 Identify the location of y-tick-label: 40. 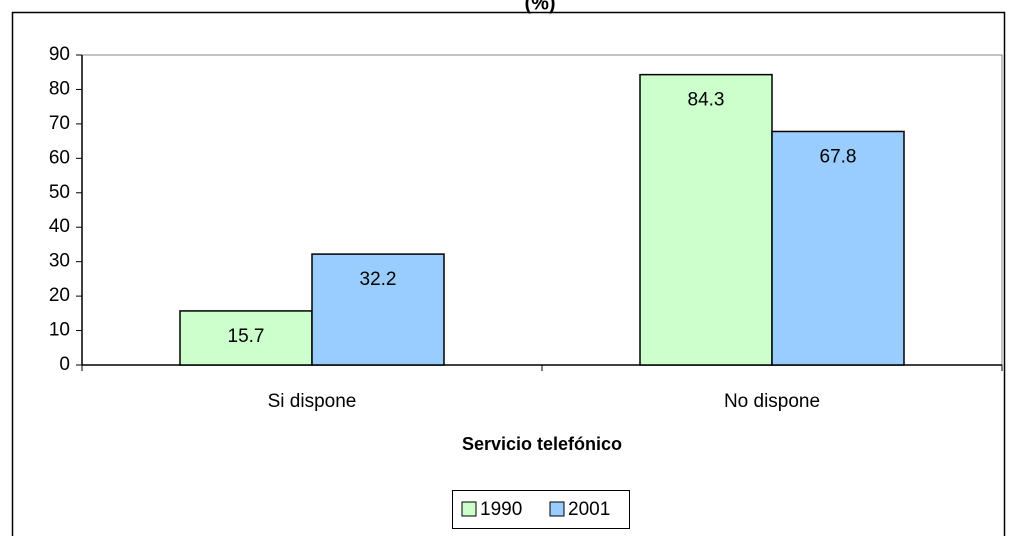
(59, 226).